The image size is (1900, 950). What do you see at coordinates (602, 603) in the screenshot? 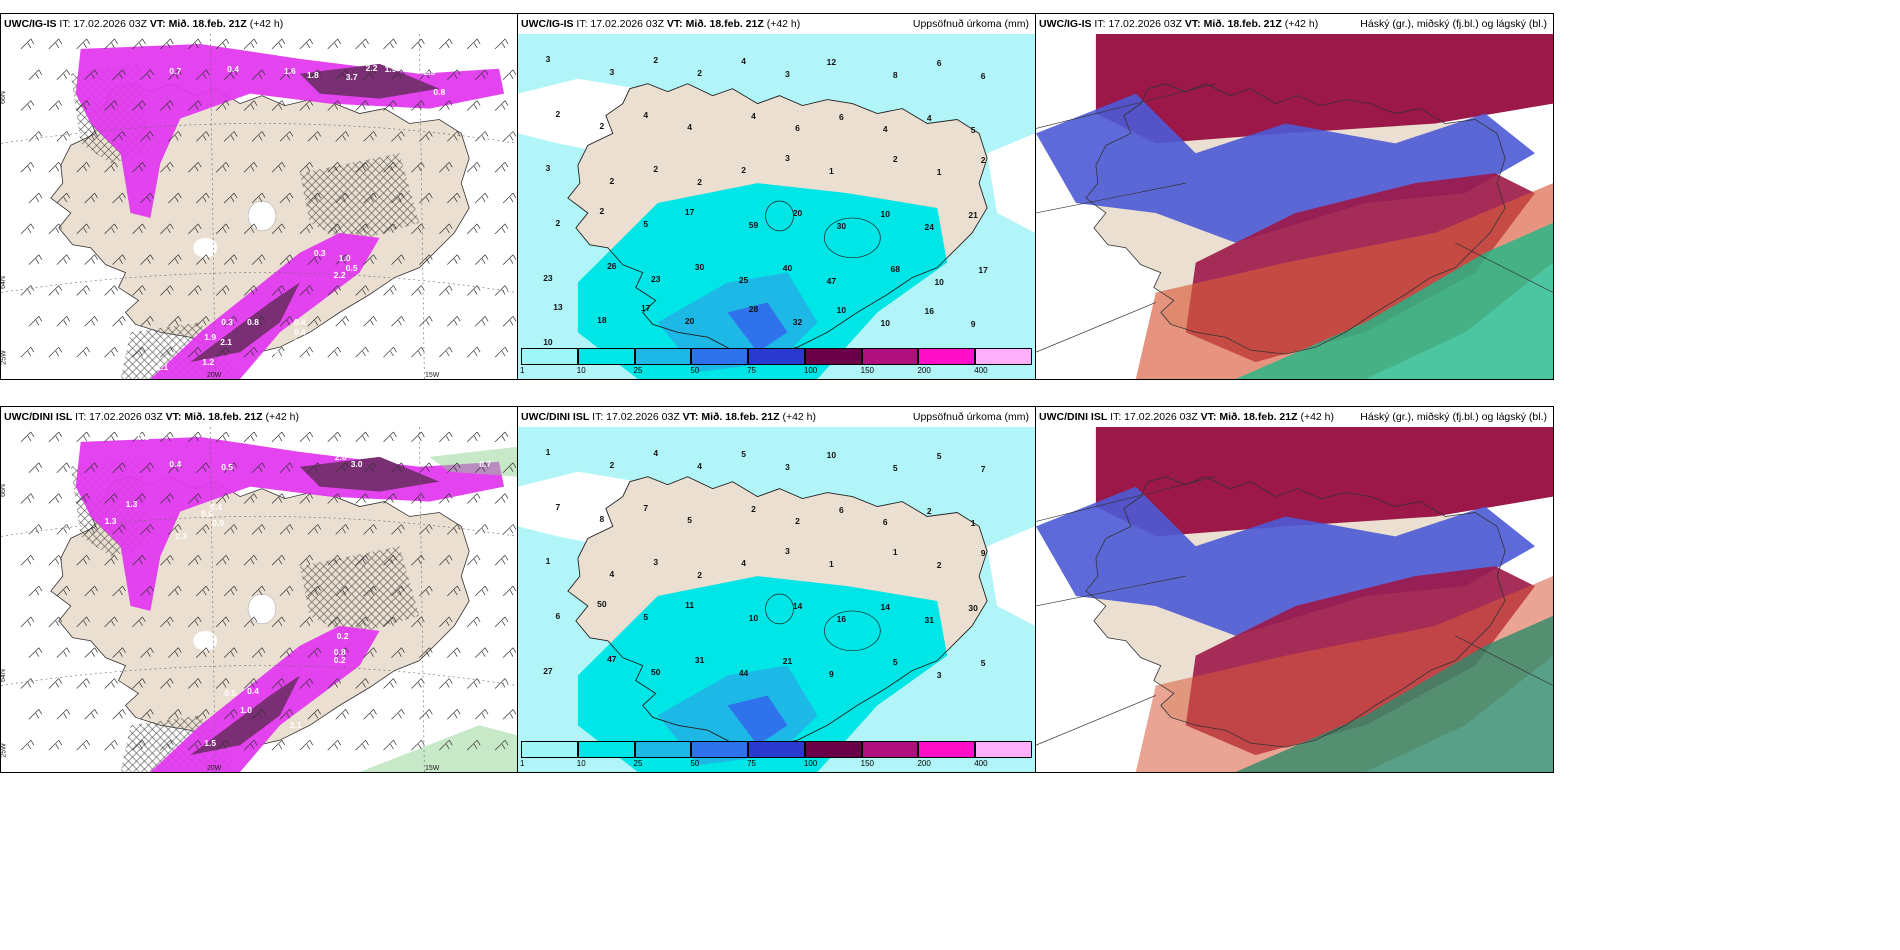
I see `precip-amount-label: 50` at bounding box center [602, 603].